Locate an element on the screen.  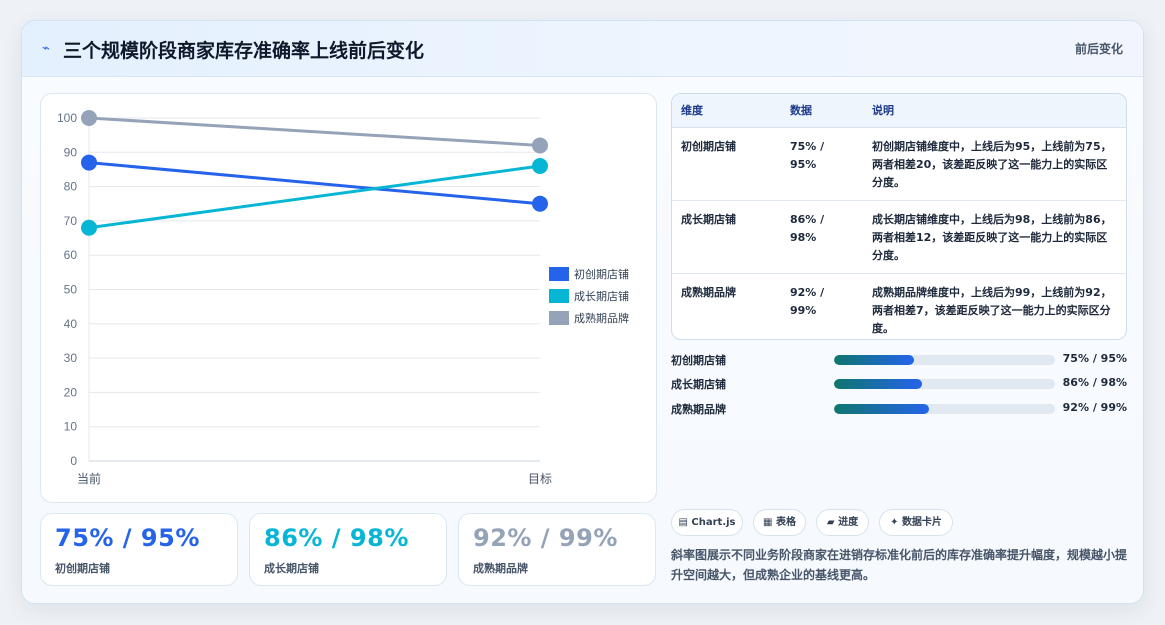
y-tick-label: 100 is located at coordinates (67, 118).